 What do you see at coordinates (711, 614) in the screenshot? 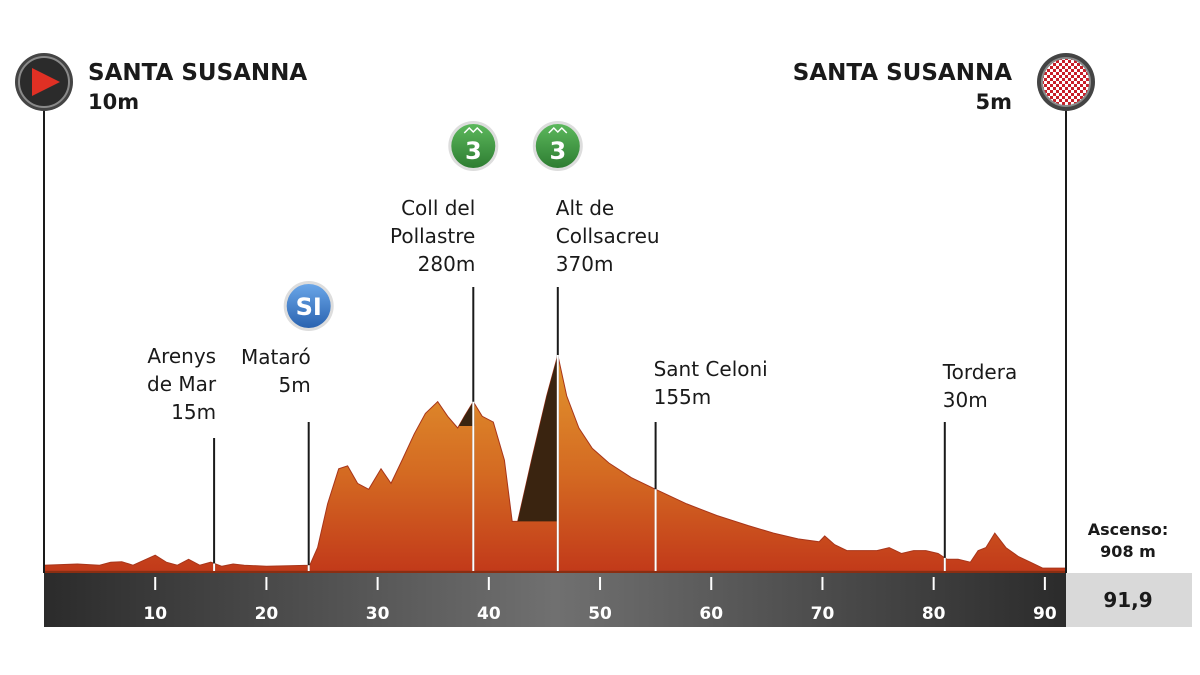
I see `tick-label-60: 60` at bounding box center [711, 614].